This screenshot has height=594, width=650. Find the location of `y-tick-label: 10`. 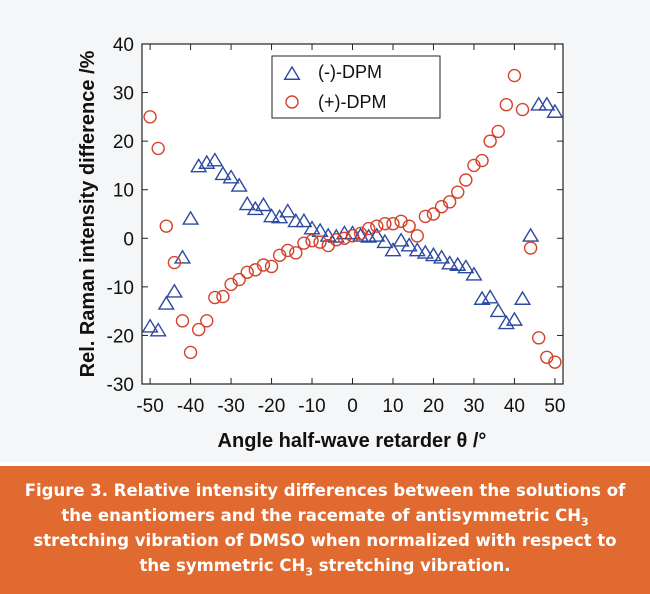

y-tick-label: 10 is located at coordinates (123, 191).